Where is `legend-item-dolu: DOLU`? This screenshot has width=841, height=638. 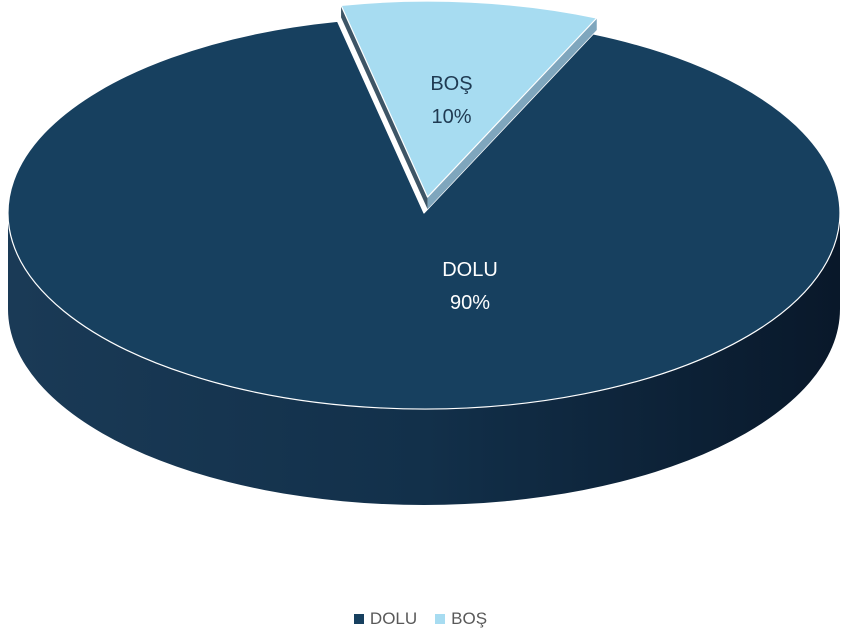
legend-item-dolu: DOLU is located at coordinates (385, 619).